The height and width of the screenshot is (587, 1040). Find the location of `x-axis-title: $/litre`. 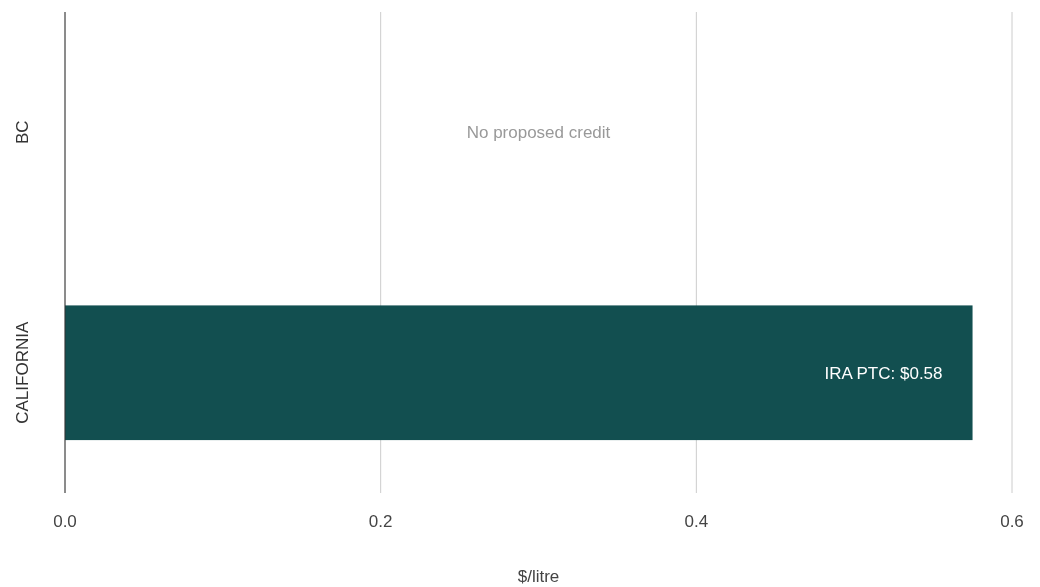

x-axis-title: $/litre is located at coordinates (538, 576).